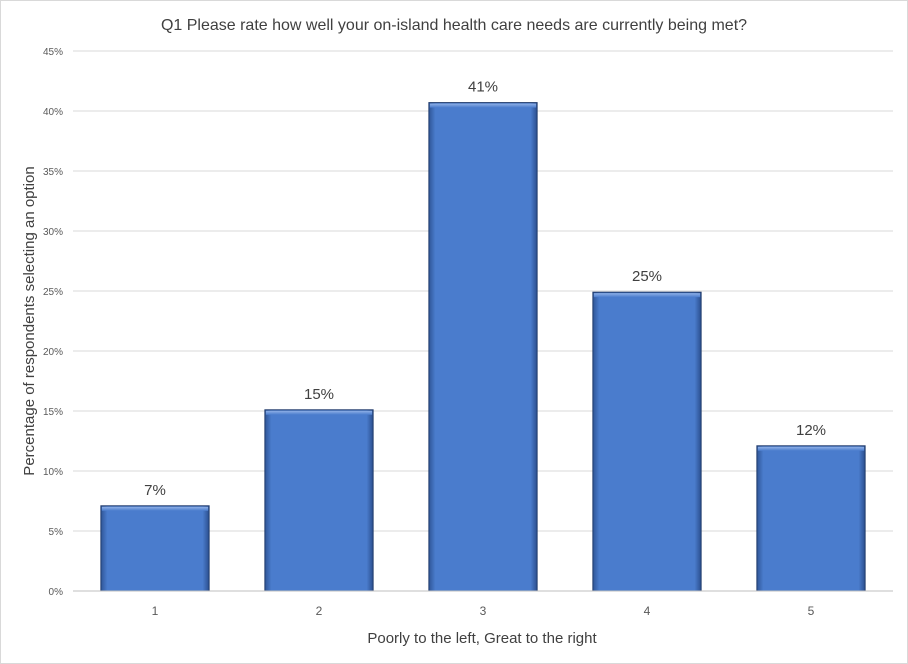  What do you see at coordinates (53, 232) in the screenshot?
I see `y-tick-label: 30%` at bounding box center [53, 232].